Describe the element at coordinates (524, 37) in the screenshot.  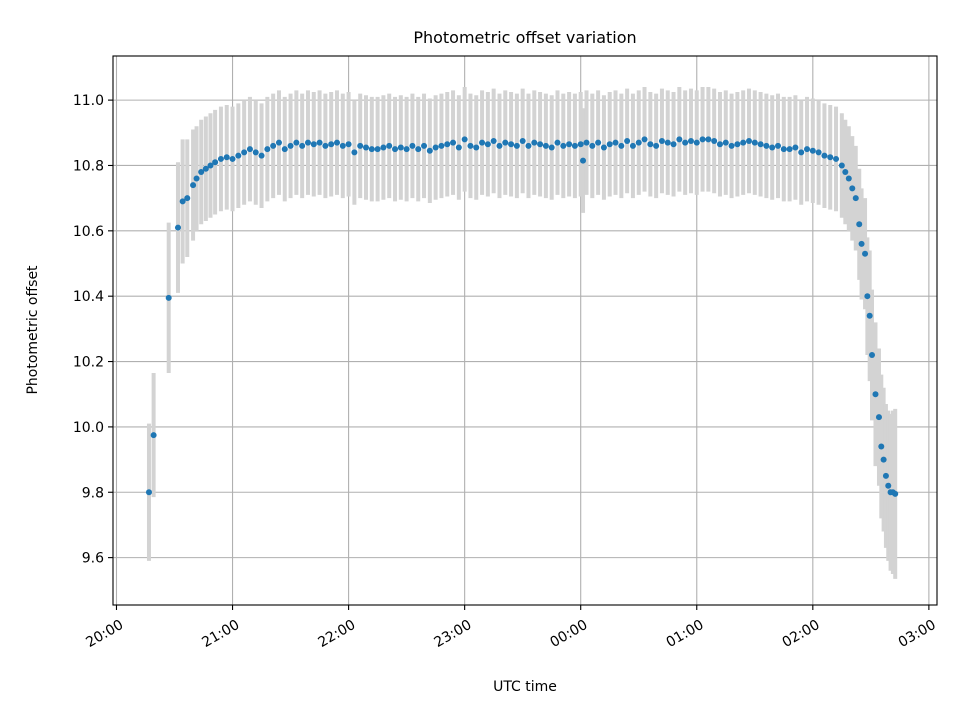
I see `chart-title: Photometric offset variation` at that location.